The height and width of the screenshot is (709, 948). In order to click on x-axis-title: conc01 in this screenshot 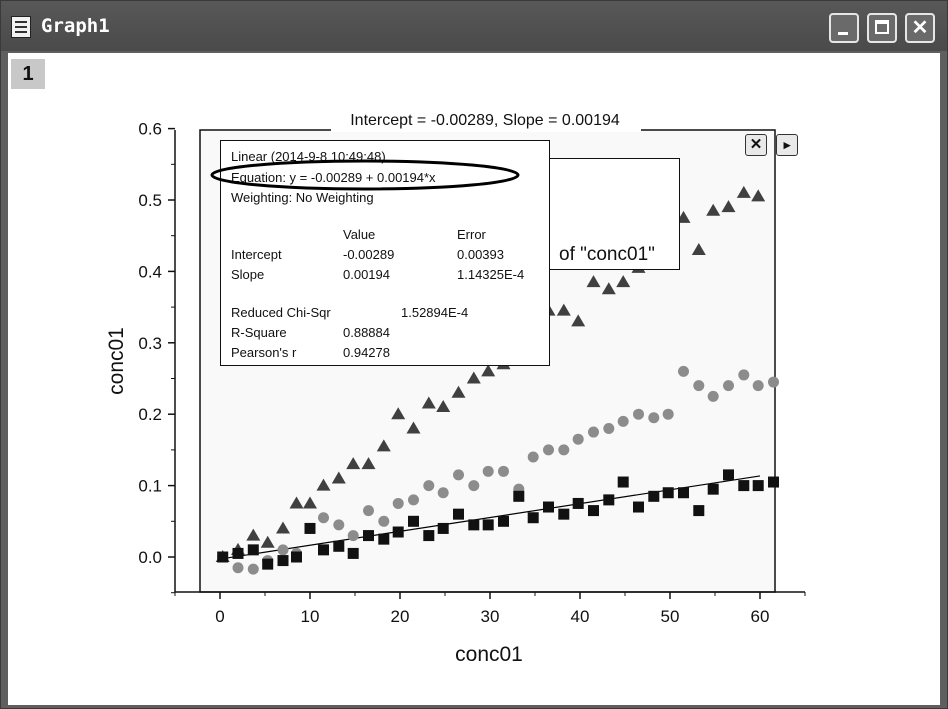, I will do `click(489, 654)`.